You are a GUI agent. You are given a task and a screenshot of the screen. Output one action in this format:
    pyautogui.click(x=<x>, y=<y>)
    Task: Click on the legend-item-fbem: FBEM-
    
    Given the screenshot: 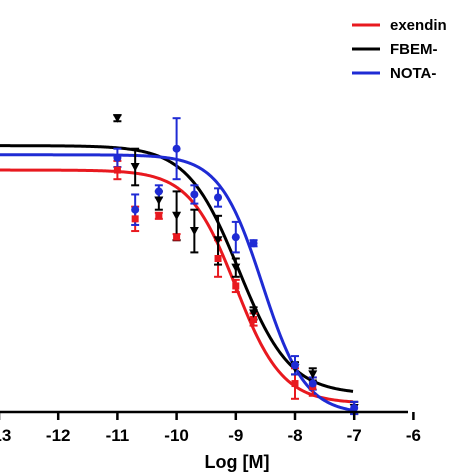 What is the action you would take?
    pyautogui.click(x=395, y=49)
    